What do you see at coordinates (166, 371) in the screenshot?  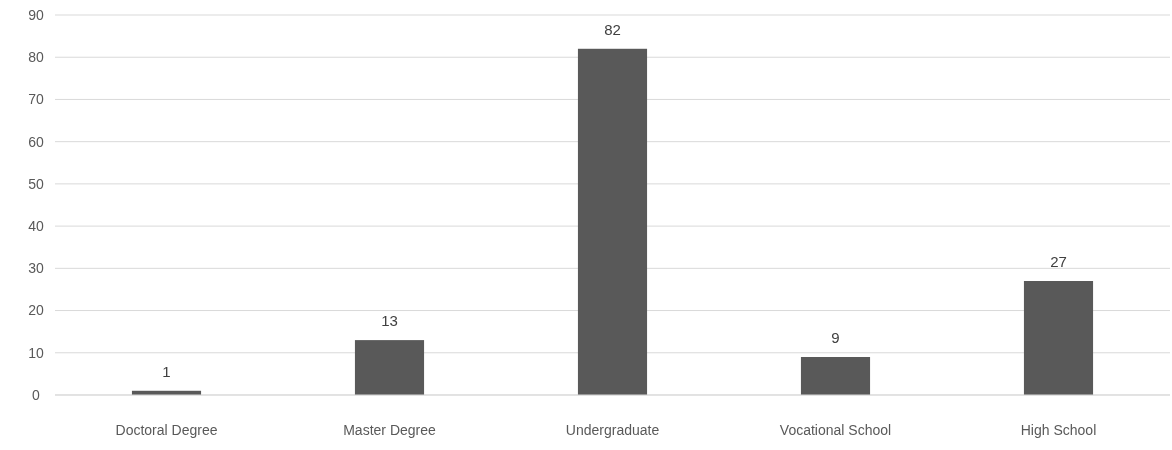 I see `data-label: 1` at bounding box center [166, 371].